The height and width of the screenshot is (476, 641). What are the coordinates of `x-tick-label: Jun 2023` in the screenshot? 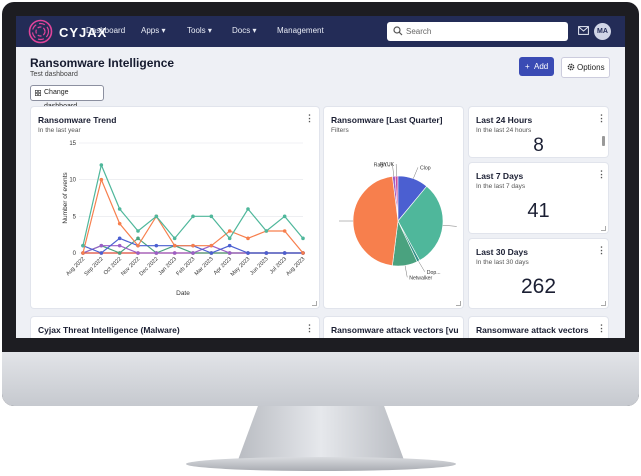 It's located at (259, 266).